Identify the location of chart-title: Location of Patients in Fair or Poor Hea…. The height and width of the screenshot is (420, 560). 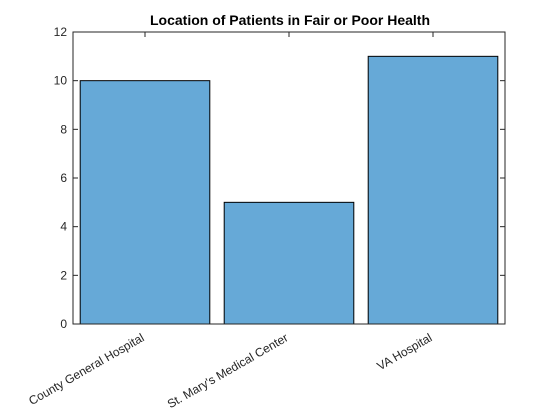
(290, 20).